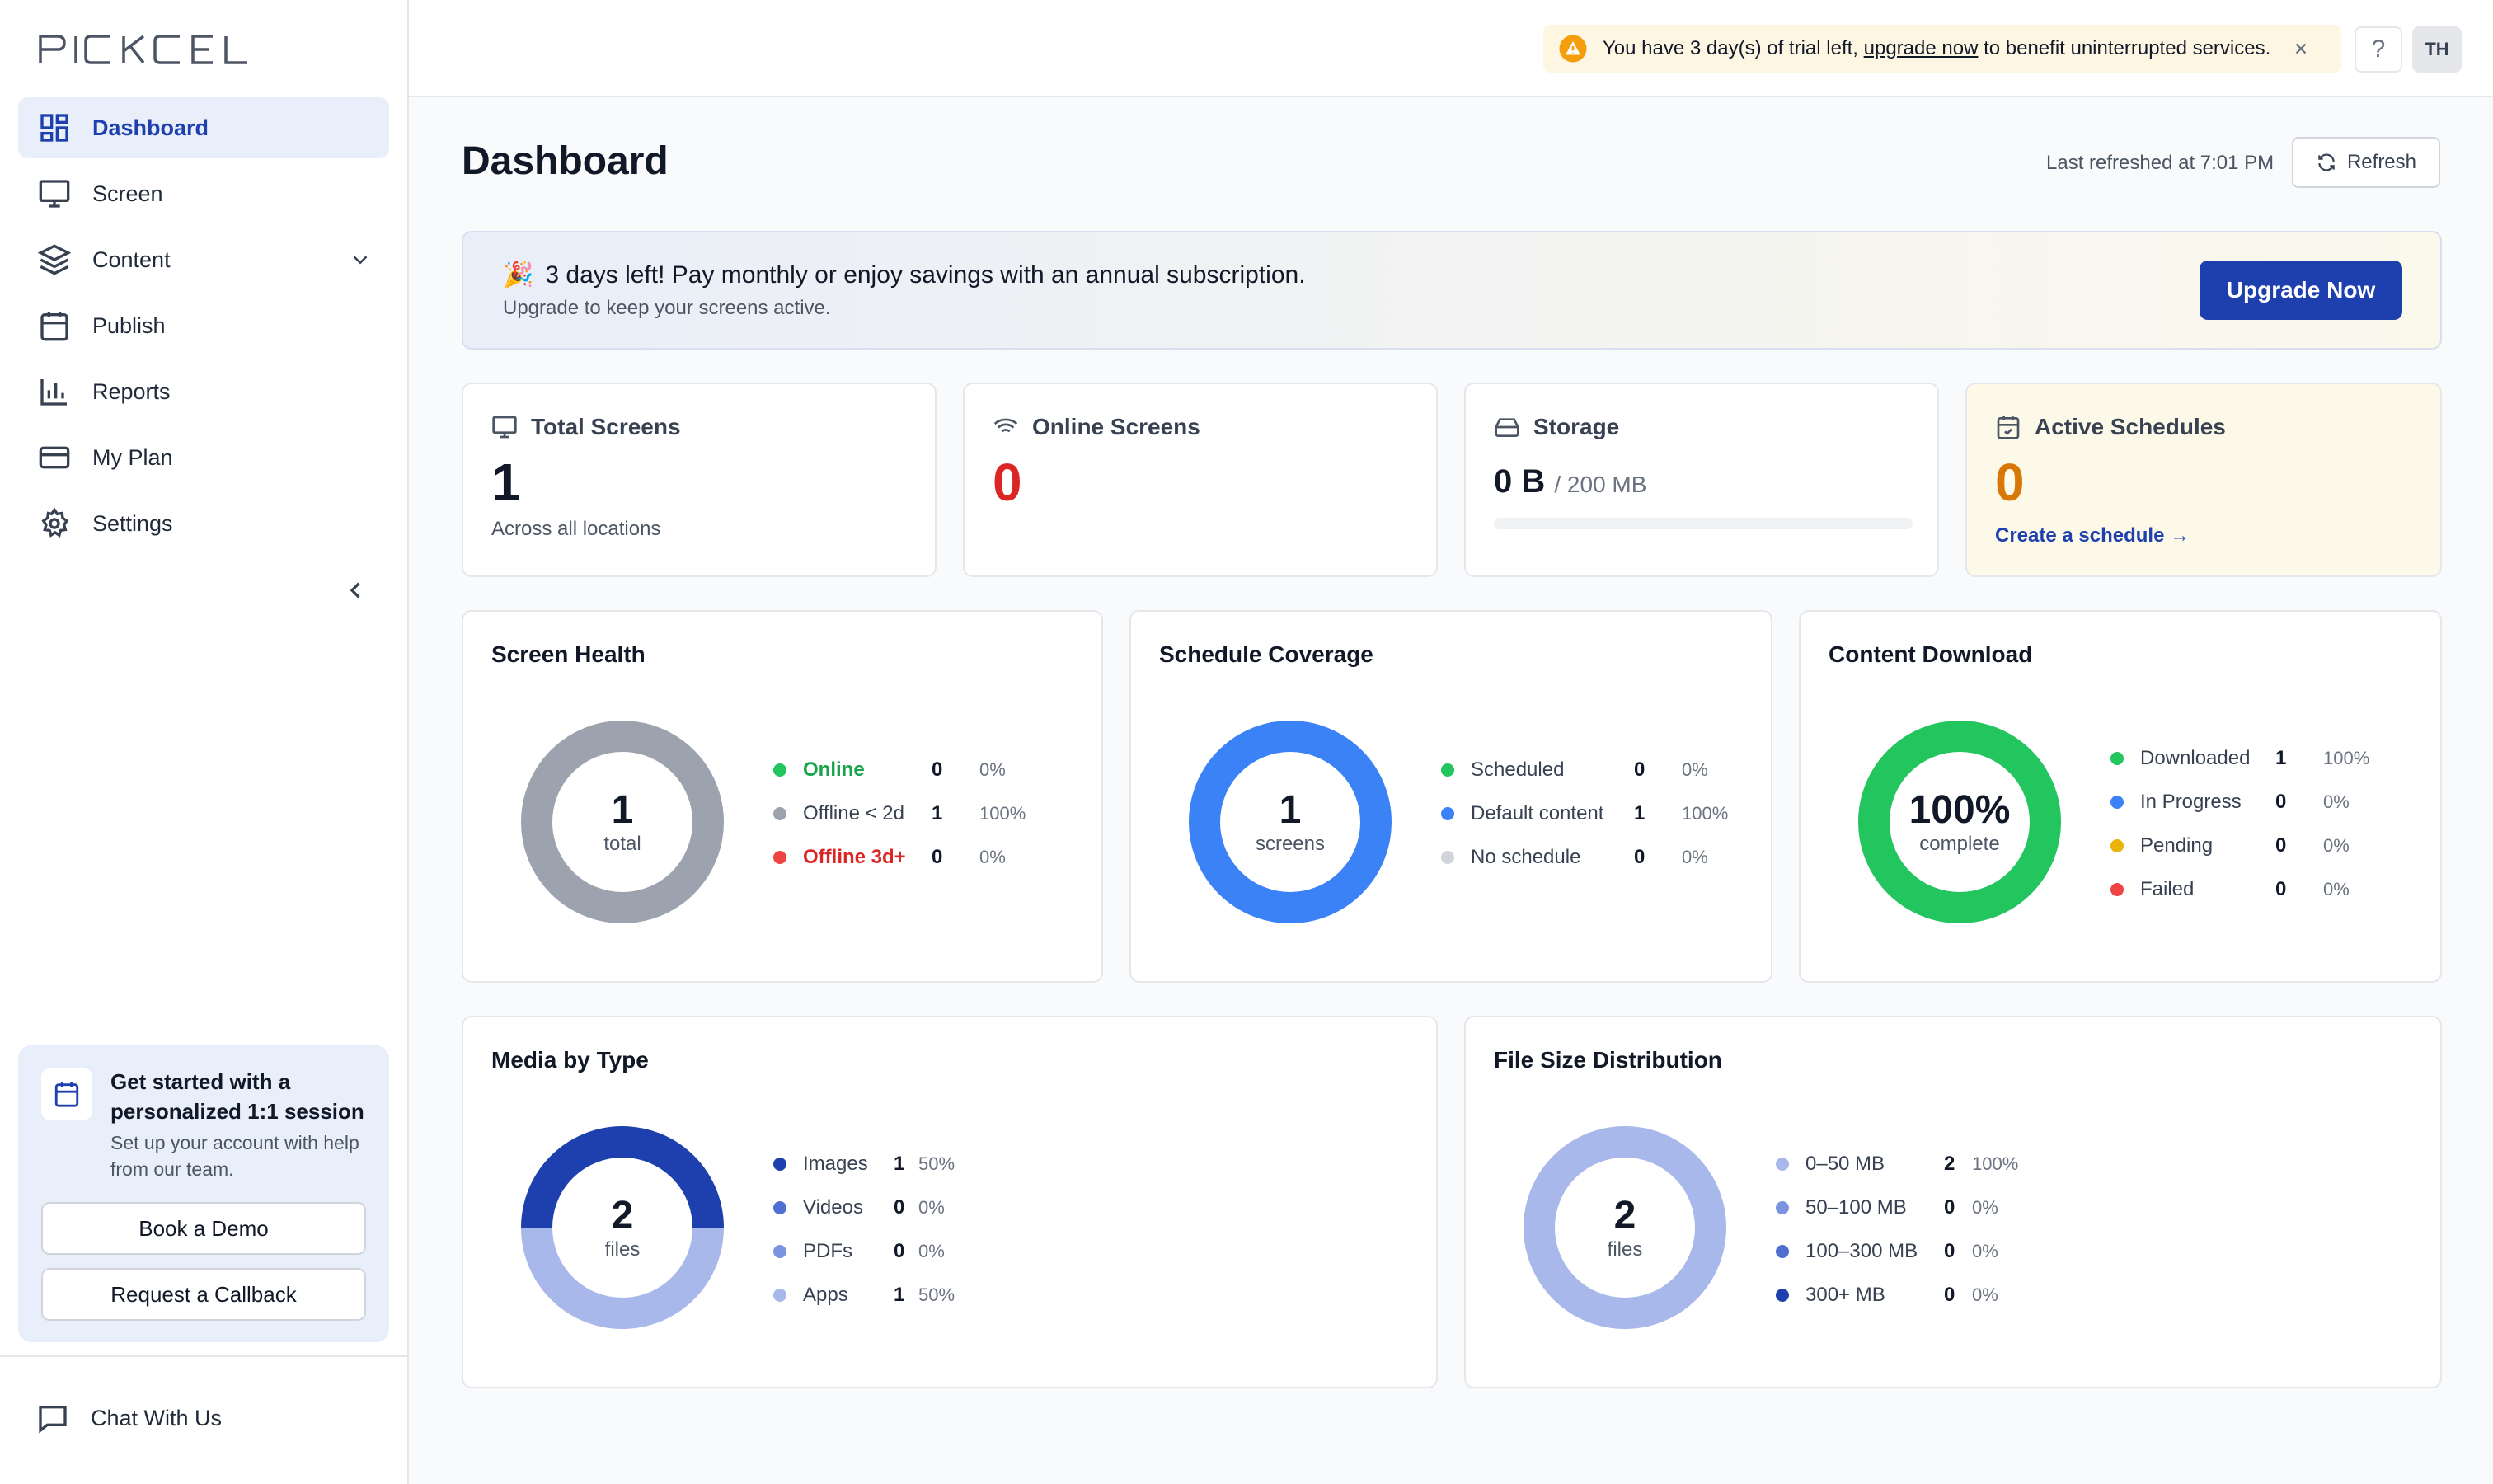 The height and width of the screenshot is (1484, 2493). What do you see at coordinates (132, 457) in the screenshot?
I see `sidebar-item-label: My Plan` at bounding box center [132, 457].